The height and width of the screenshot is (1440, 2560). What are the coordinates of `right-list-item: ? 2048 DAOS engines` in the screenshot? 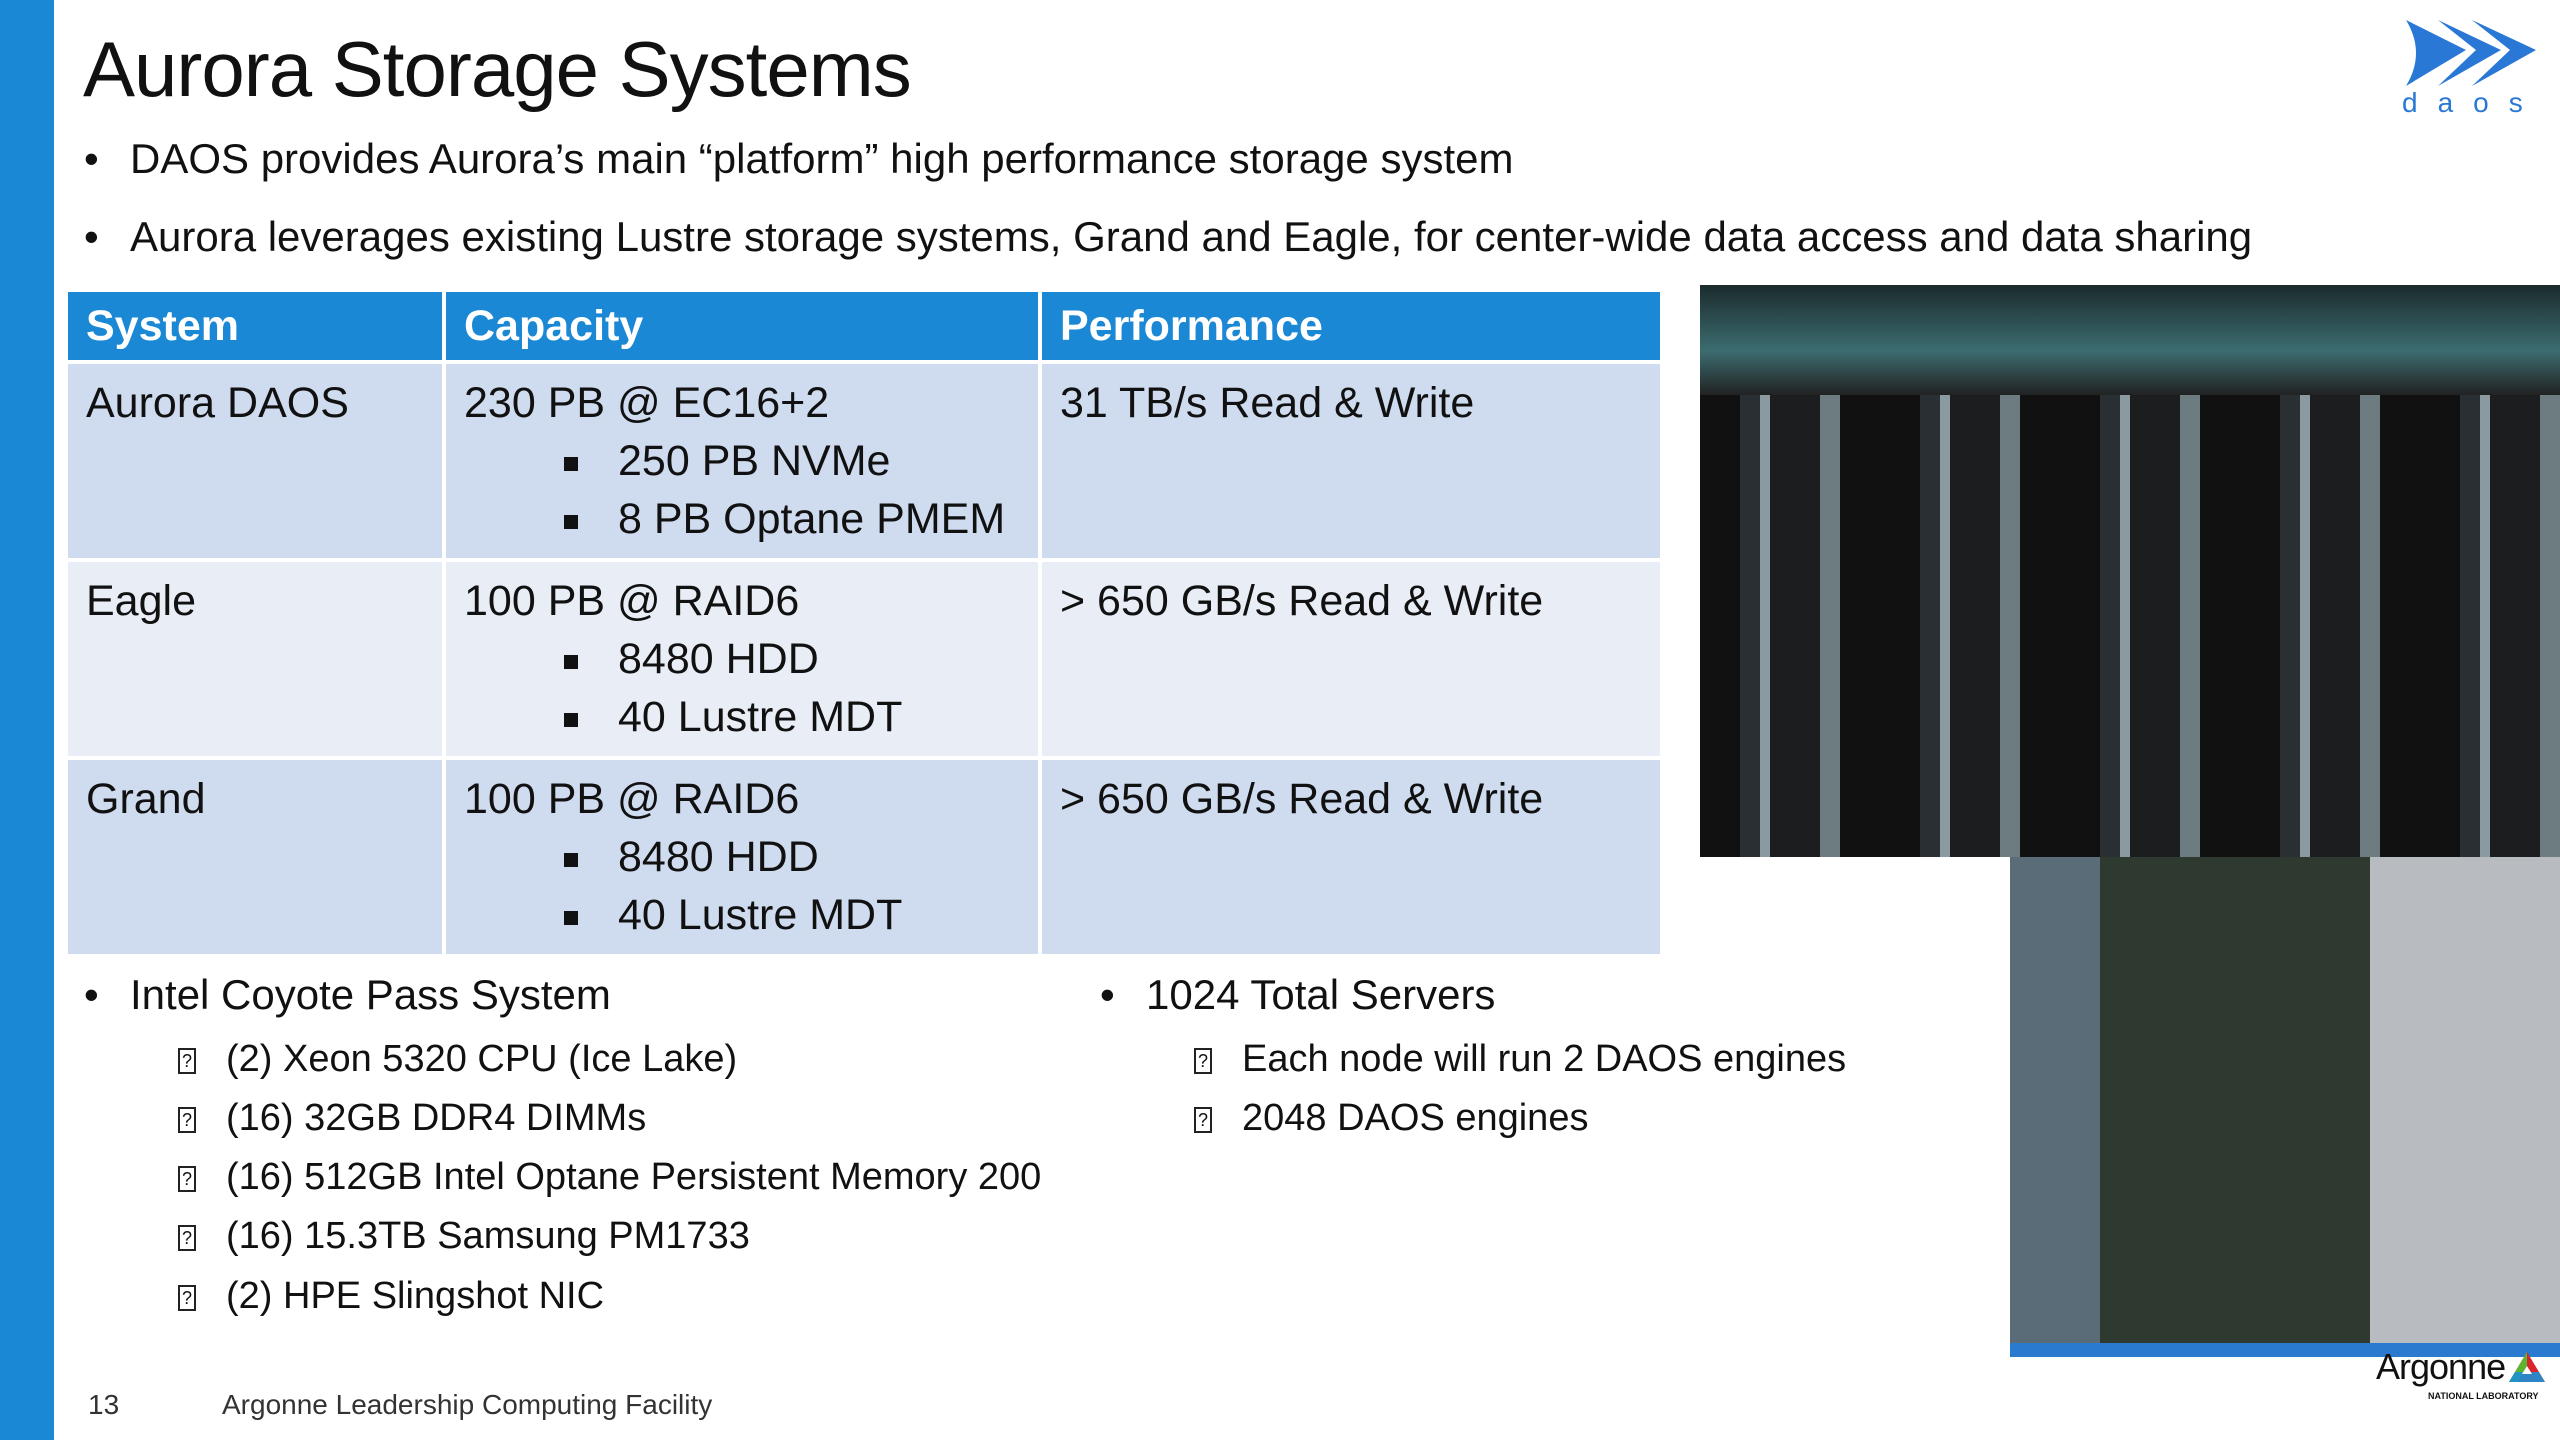 It's located at (1391, 1118).